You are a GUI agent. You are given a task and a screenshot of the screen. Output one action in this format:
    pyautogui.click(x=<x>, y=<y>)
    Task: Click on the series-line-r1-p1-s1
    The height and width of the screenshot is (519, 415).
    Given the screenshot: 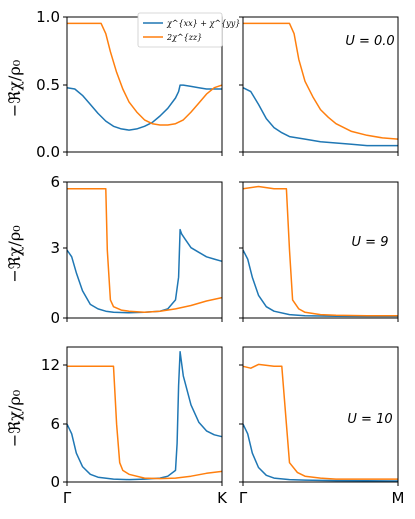 What is the action you would take?
    pyautogui.click(x=320, y=251)
    